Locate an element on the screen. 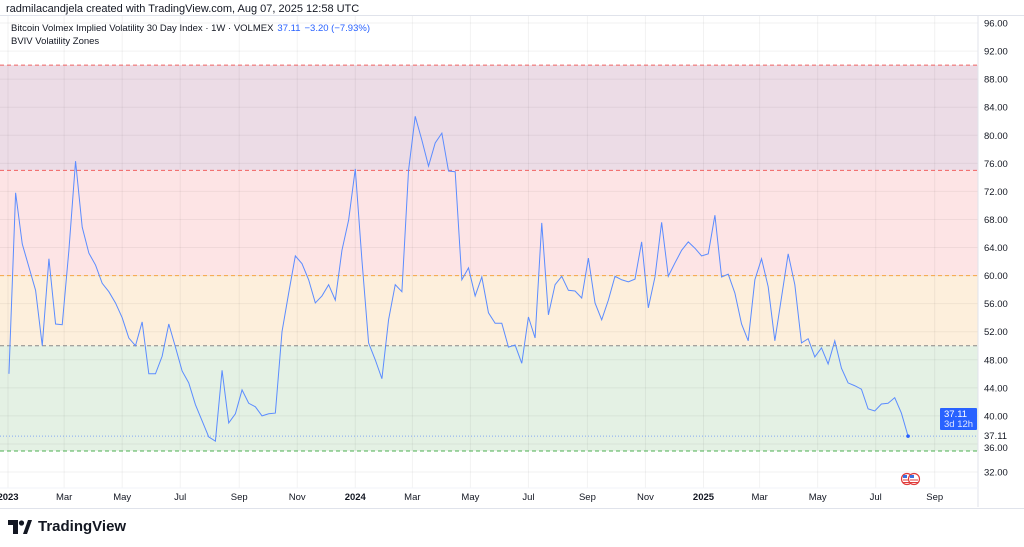  change-value: −3.20 (−7.93%) is located at coordinates (337, 28).